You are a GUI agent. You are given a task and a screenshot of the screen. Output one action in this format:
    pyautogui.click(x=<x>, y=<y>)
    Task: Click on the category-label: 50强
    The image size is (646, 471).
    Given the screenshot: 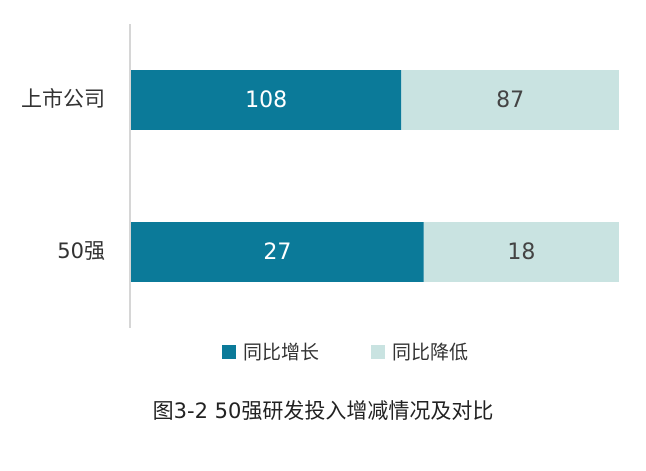 What is the action you would take?
    pyautogui.click(x=81, y=251)
    